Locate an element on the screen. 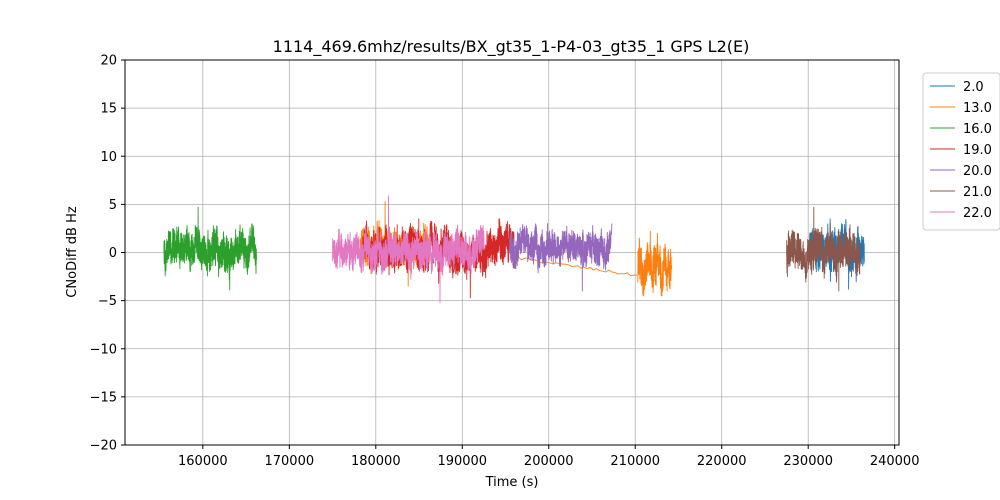 This screenshot has width=1000, height=500. legend-label: 20.0 is located at coordinates (977, 171).